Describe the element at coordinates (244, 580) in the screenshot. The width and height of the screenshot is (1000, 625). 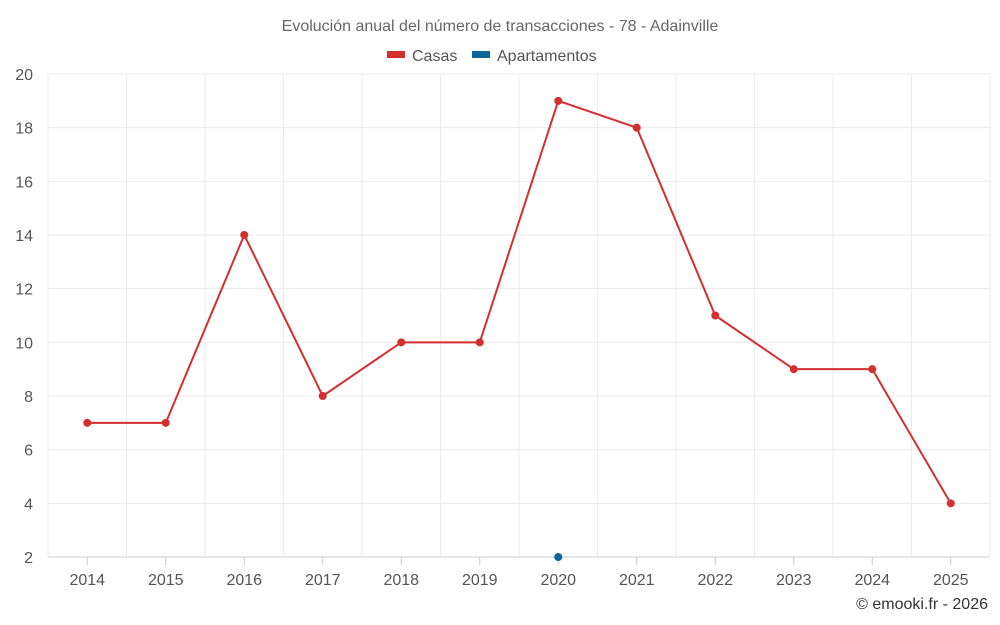
I see `x-tick-label: 2016` at that location.